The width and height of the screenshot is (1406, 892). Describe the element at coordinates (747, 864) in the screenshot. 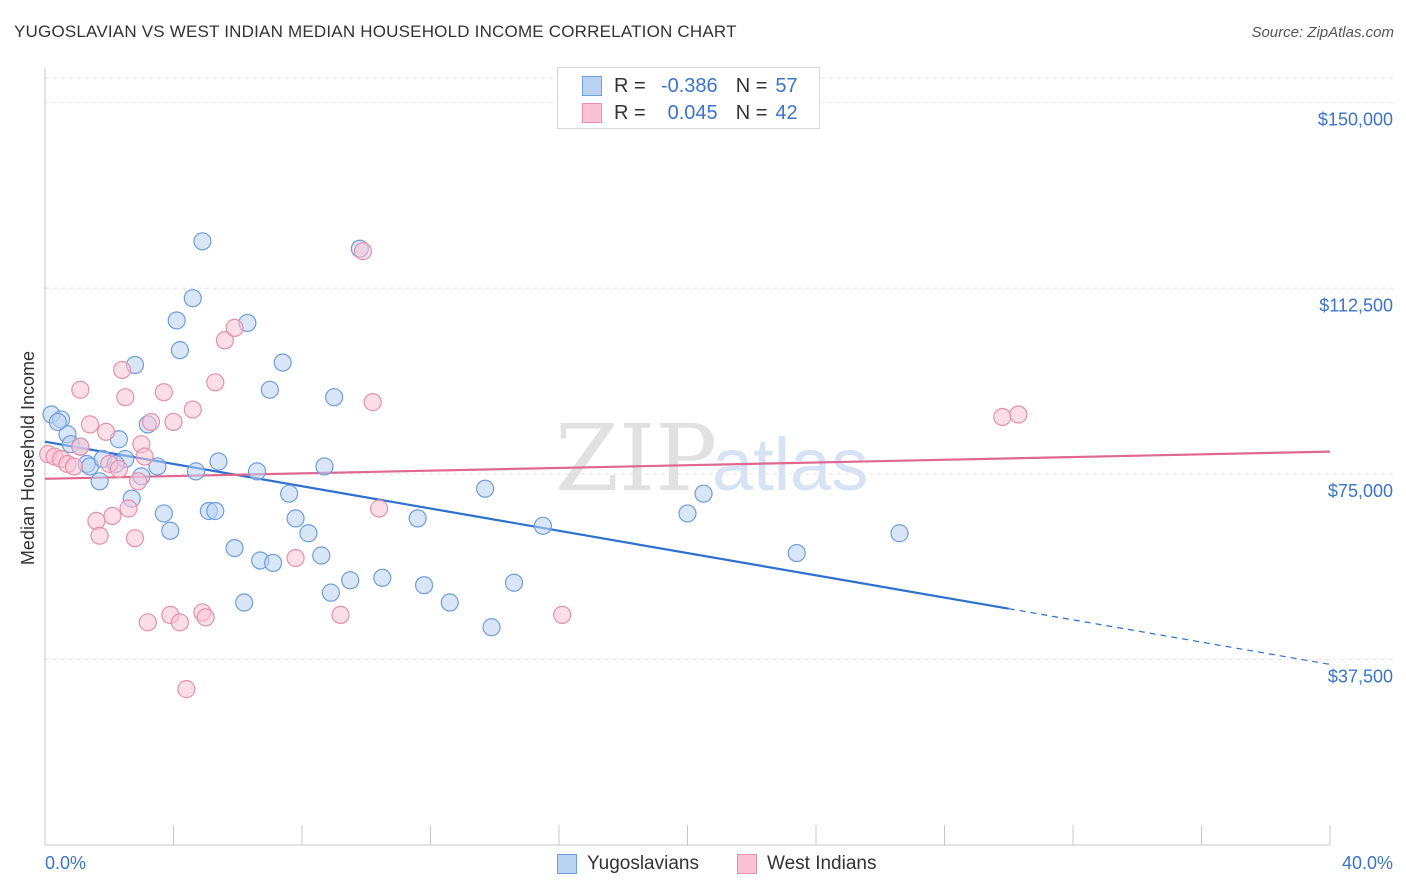

I see `bottom-legend-swatch-pink` at that location.